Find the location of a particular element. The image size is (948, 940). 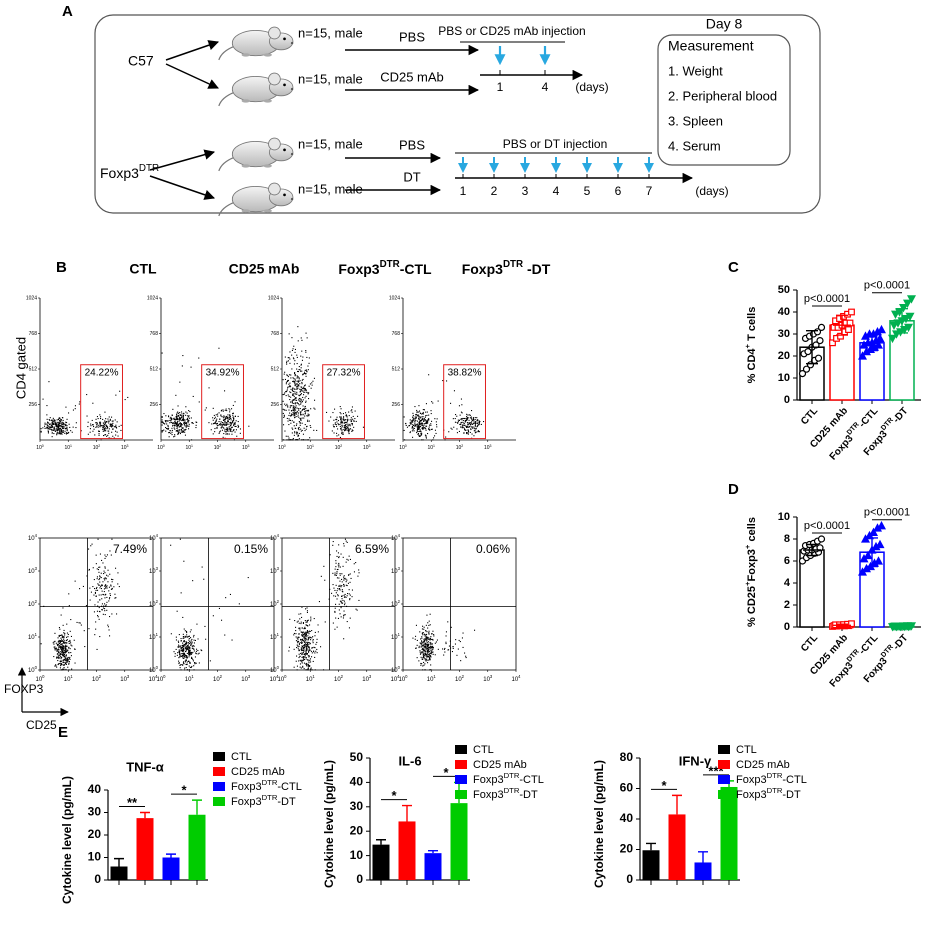

y-tick-label: 104 is located at coordinates (275, 537).